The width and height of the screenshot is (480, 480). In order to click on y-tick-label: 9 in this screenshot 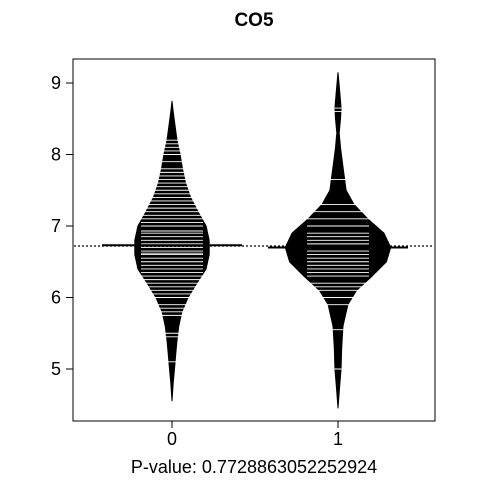, I will do `click(56, 83)`.